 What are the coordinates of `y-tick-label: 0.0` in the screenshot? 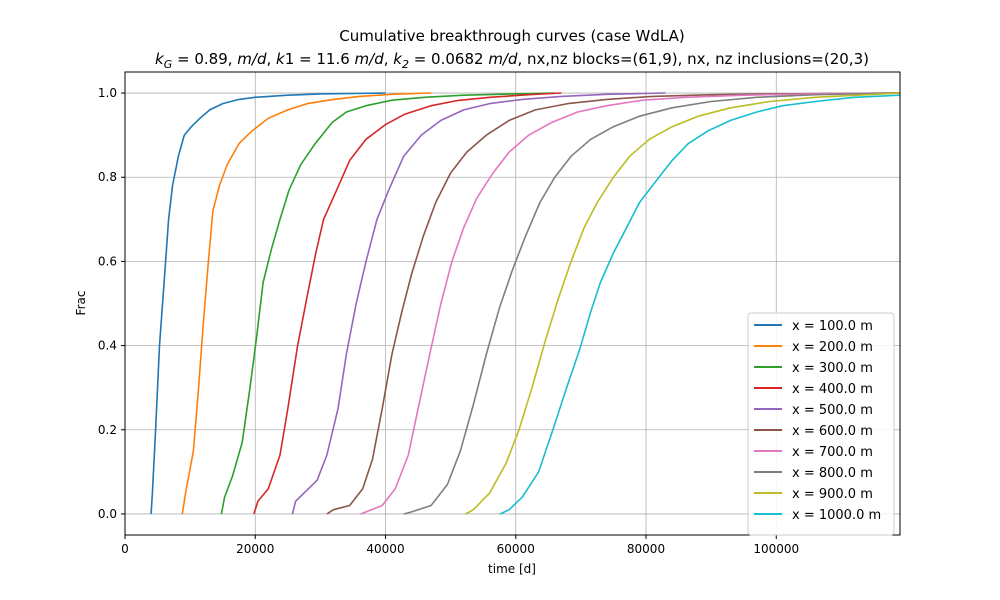 It's located at (107, 514).